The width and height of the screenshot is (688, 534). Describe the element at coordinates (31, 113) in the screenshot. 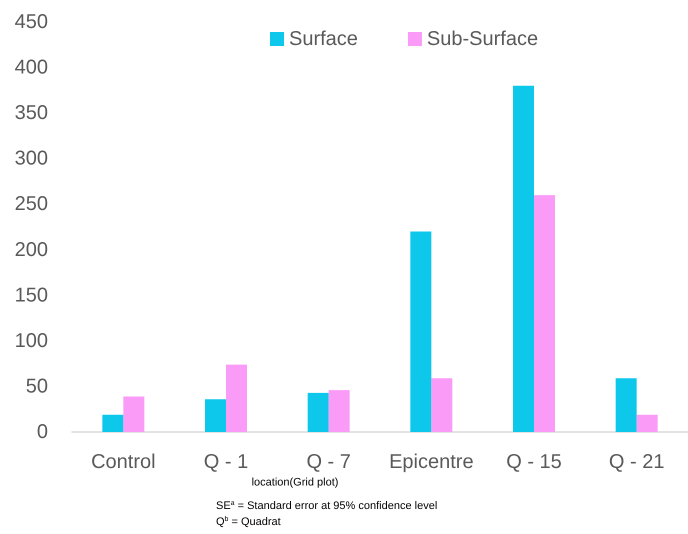

I see `y-tick-label: 350` at that location.